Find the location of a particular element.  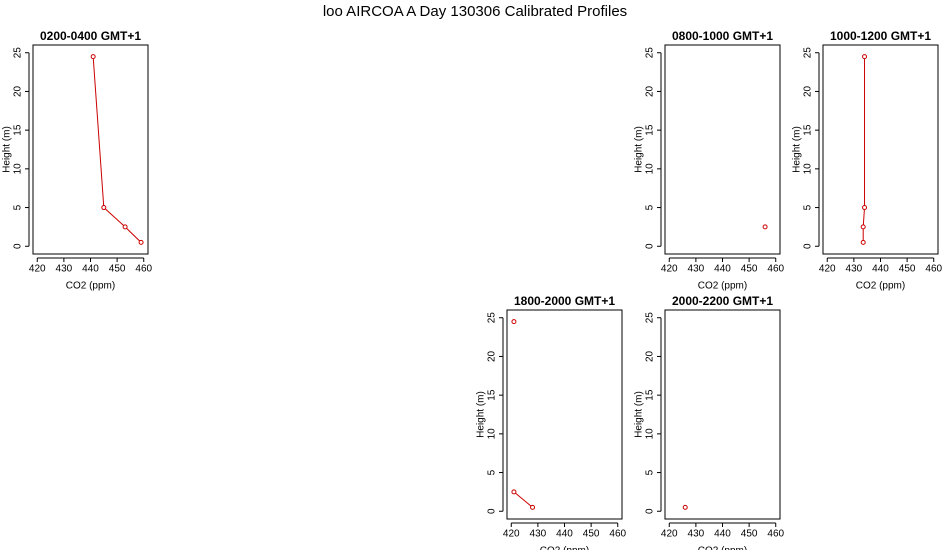

panel-title: 2000-2200 GMT+1 is located at coordinates (722, 301).